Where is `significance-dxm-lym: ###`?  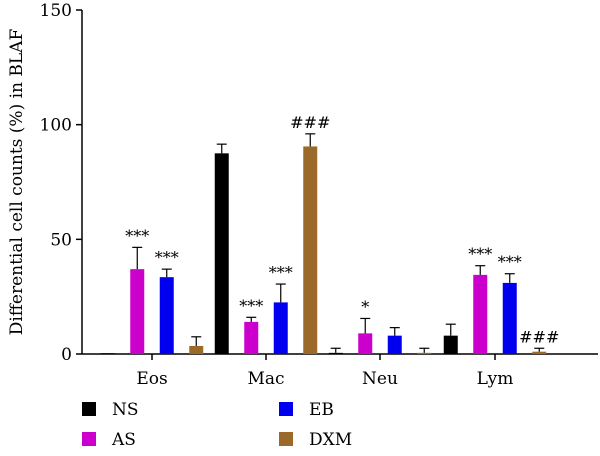 significance-dxm-lym: ### is located at coordinates (539, 336).